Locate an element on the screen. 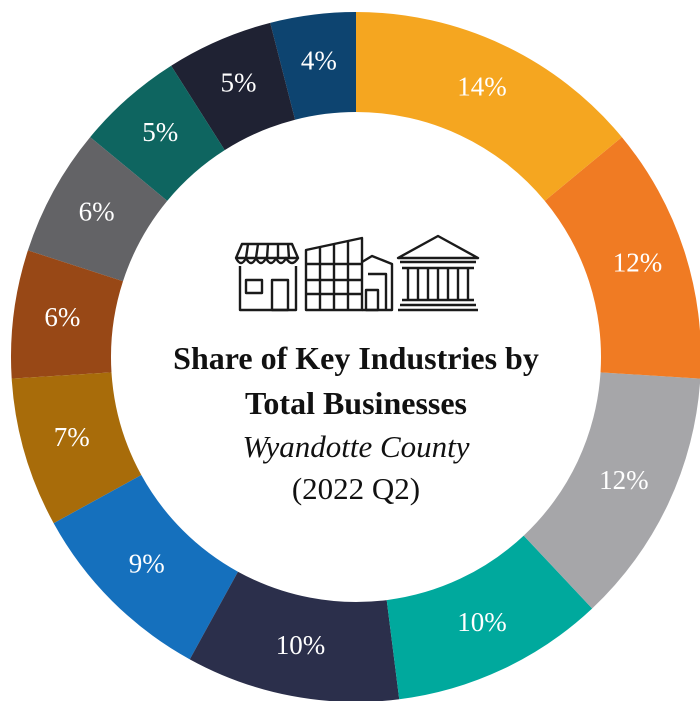 This screenshot has width=700, height=701. data-label: 4% is located at coordinates (319, 61).